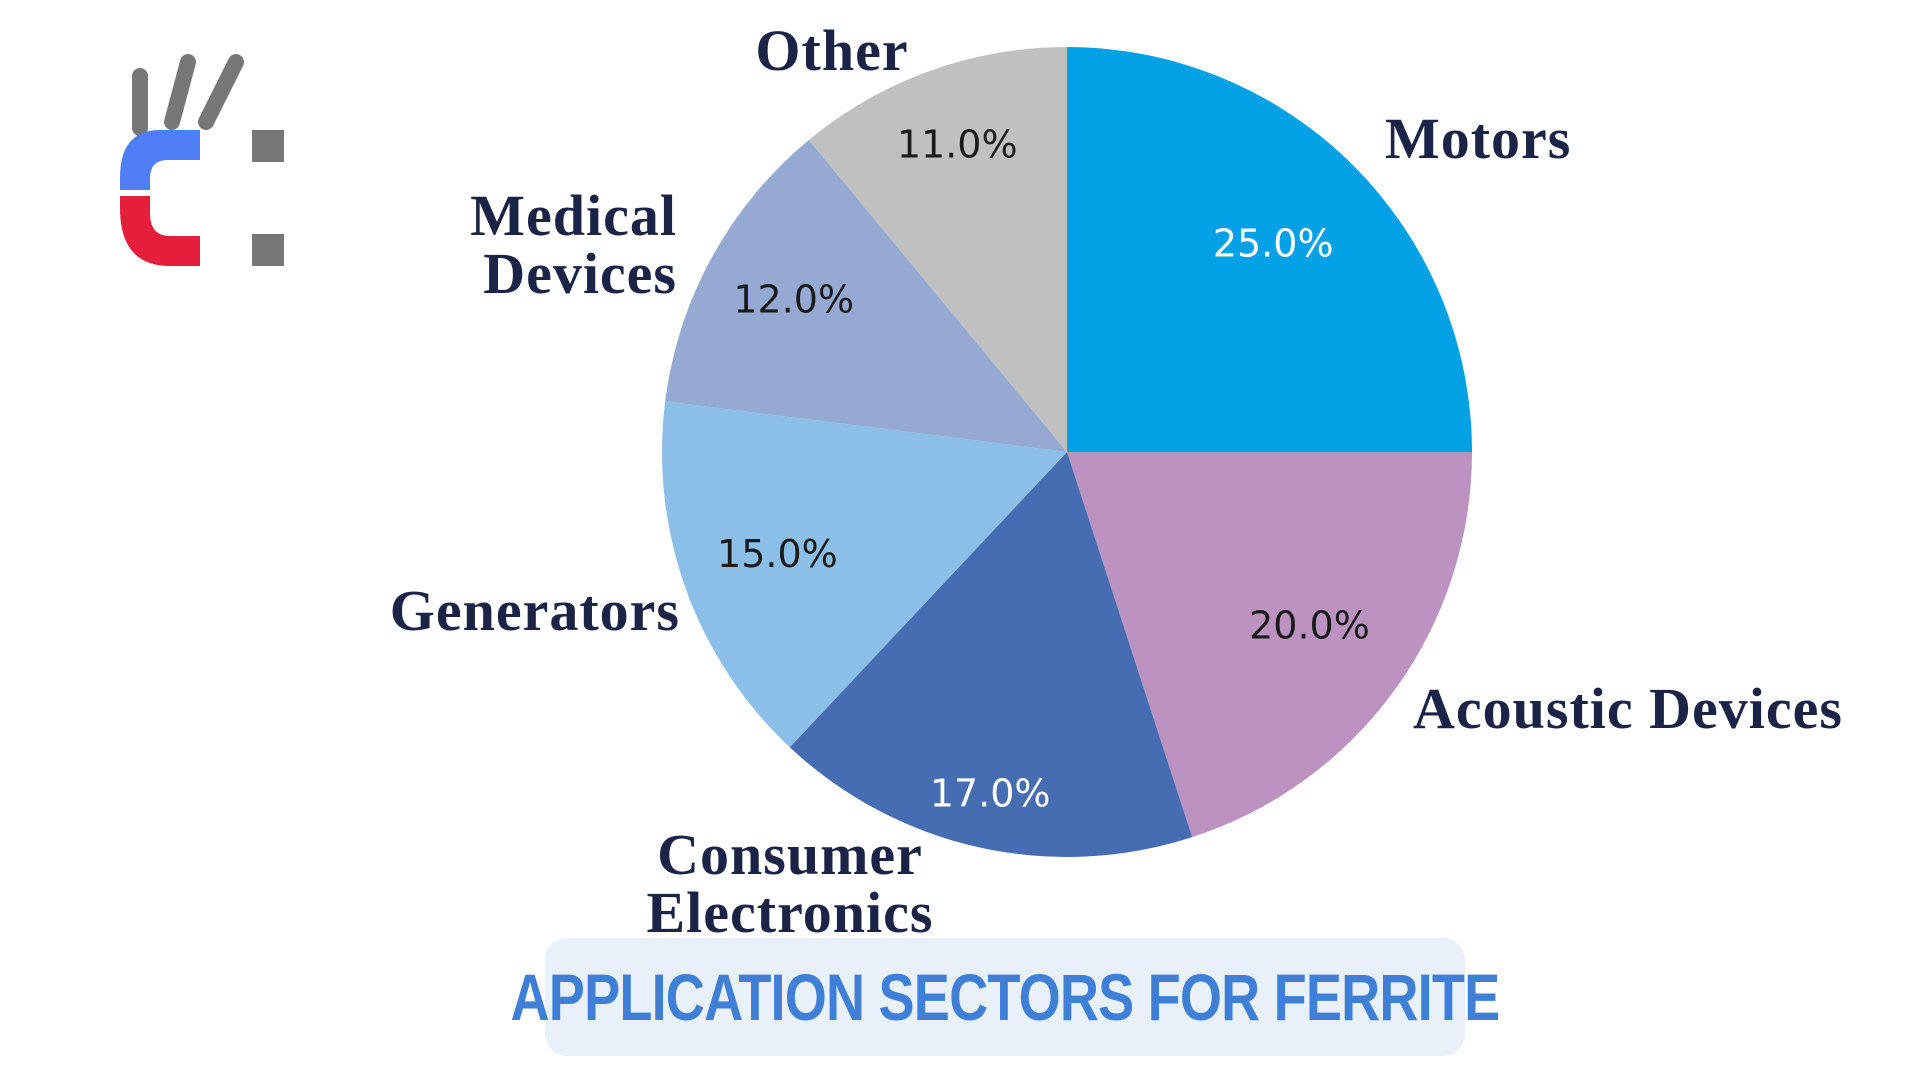 This screenshot has width=1920, height=1080. What do you see at coordinates (790, 883) in the screenshot?
I see `pie-category-label: Consumer Electronics` at bounding box center [790, 883].